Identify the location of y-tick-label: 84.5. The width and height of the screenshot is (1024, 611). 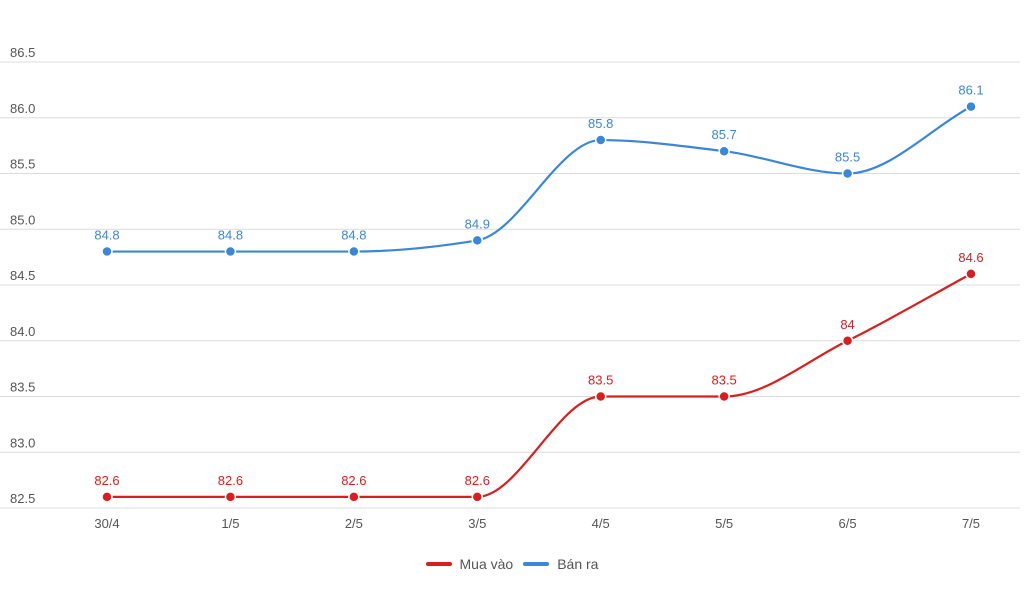
(22, 275).